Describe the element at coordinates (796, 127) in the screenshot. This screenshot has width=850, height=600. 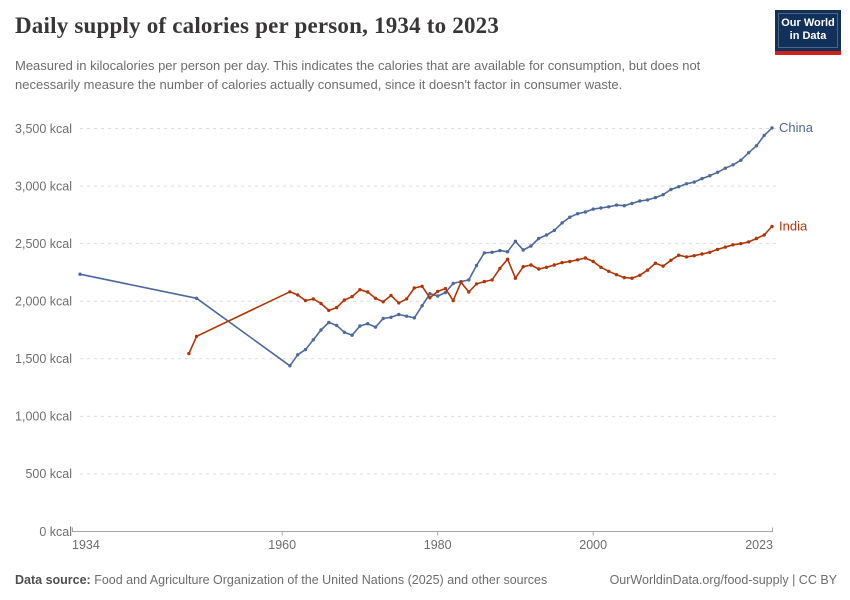
I see `series-label-china: China` at that location.